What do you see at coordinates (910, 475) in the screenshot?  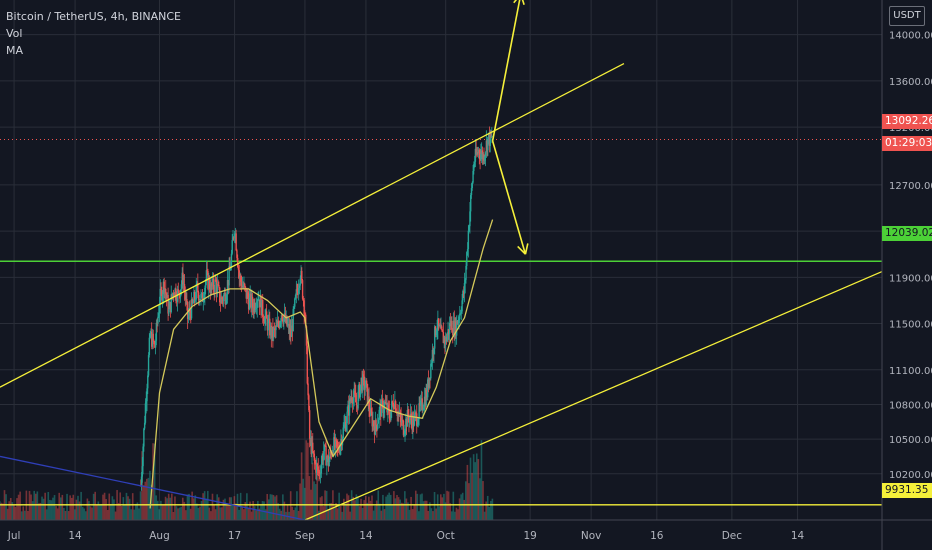 I see `price-tick-label: 10200.00` at bounding box center [910, 475].